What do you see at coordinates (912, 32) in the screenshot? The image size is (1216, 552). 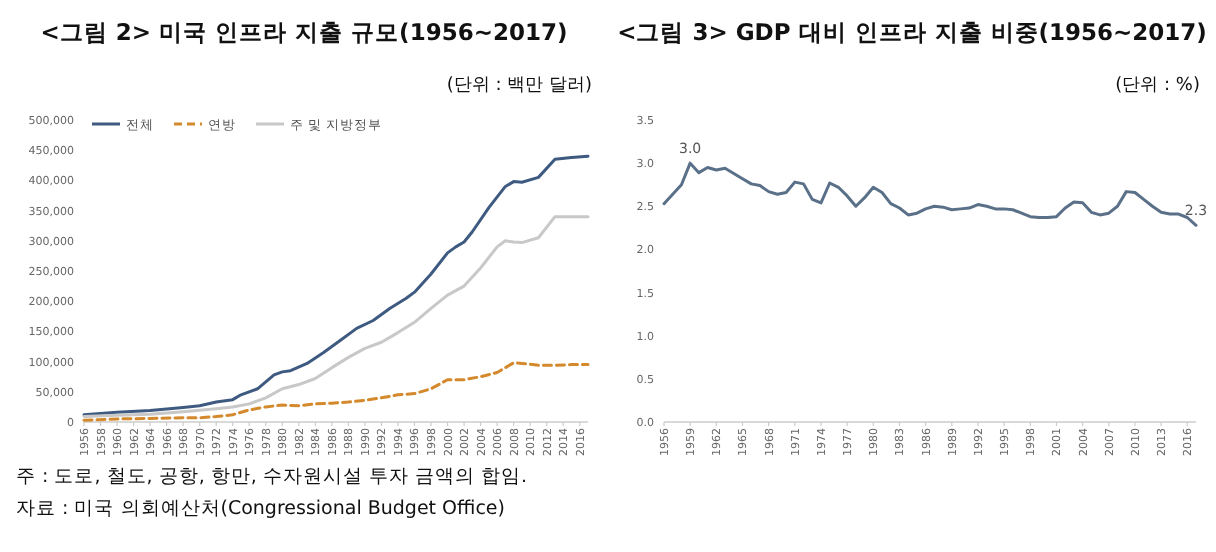 I see `chart-title: <그림 3> GDP 대비 인프라 지출 비중(1956~2017)` at bounding box center [912, 32].